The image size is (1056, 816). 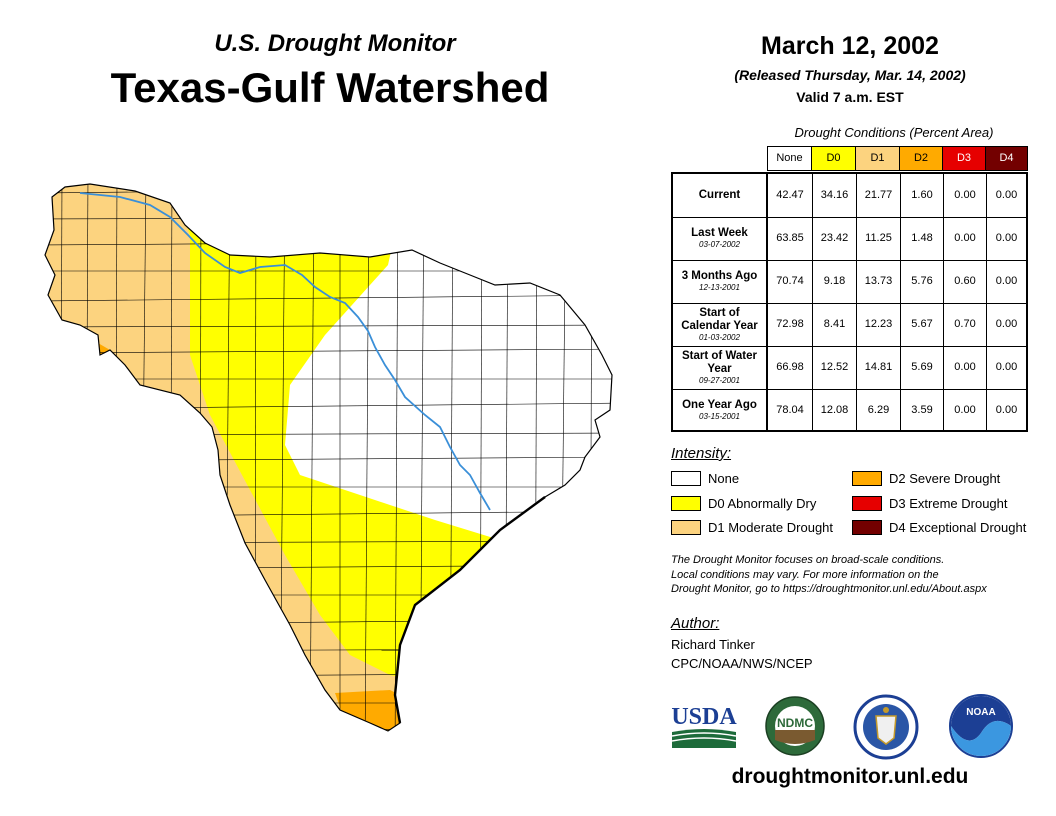 What do you see at coordinates (877, 158) in the screenshot?
I see `column-header-d1: D1` at bounding box center [877, 158].